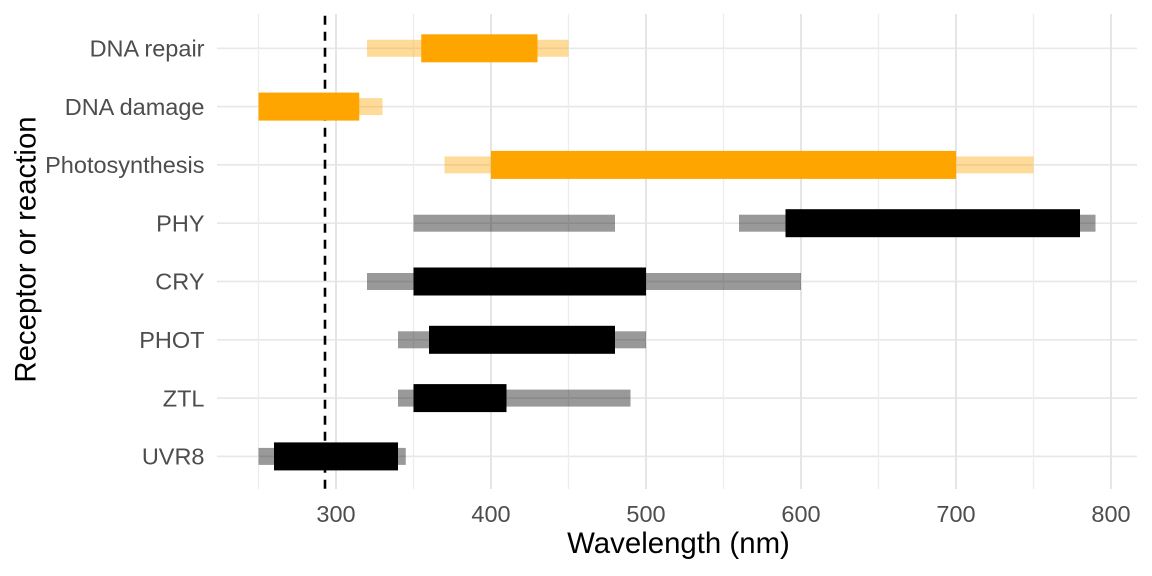  What do you see at coordinates (335, 514) in the screenshot?
I see `svg-text: 300` at bounding box center [335, 514].